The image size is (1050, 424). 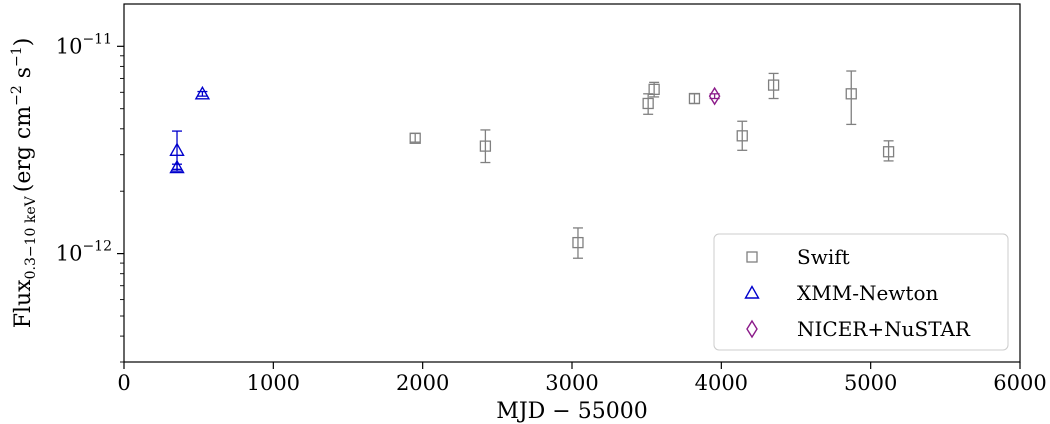 I want to click on x-tick-label: 2000, so click(x=422, y=383).